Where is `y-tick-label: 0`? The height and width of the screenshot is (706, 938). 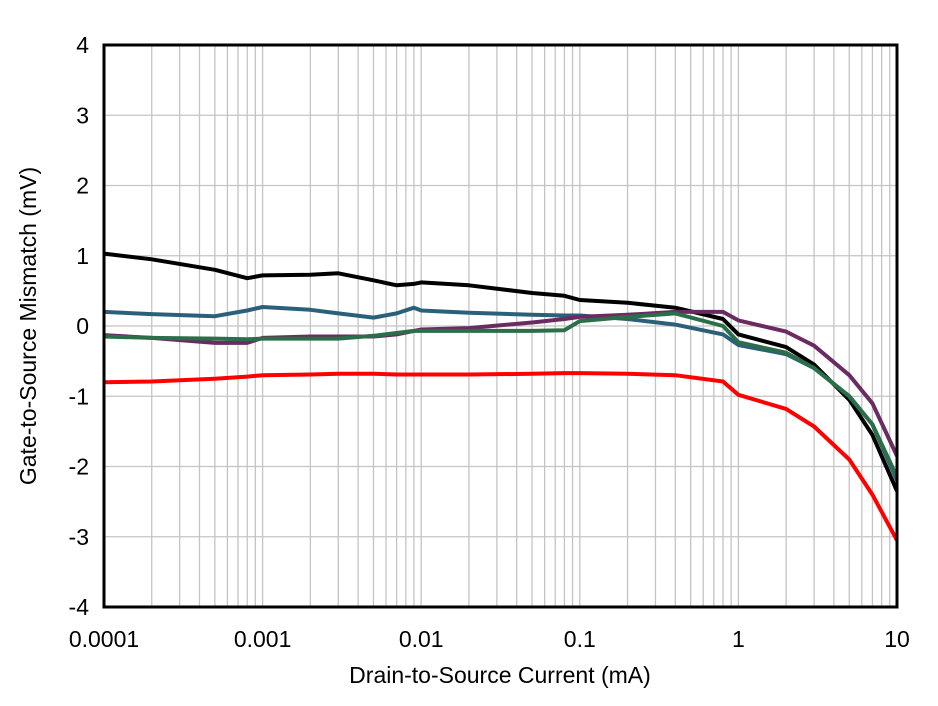 y-tick-label: 0 is located at coordinates (82, 326).